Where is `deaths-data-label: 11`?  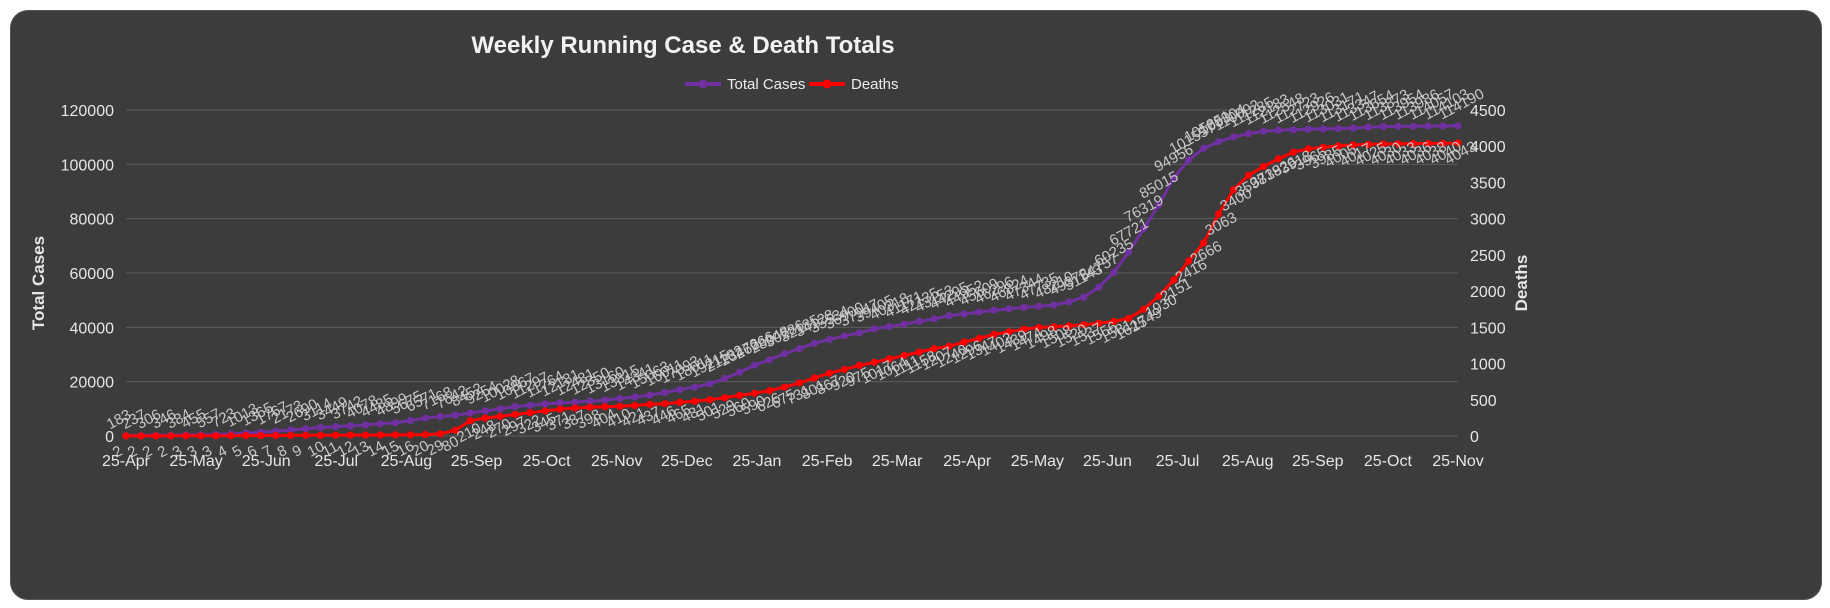
deaths-data-label: 11 is located at coordinates (330, 449).